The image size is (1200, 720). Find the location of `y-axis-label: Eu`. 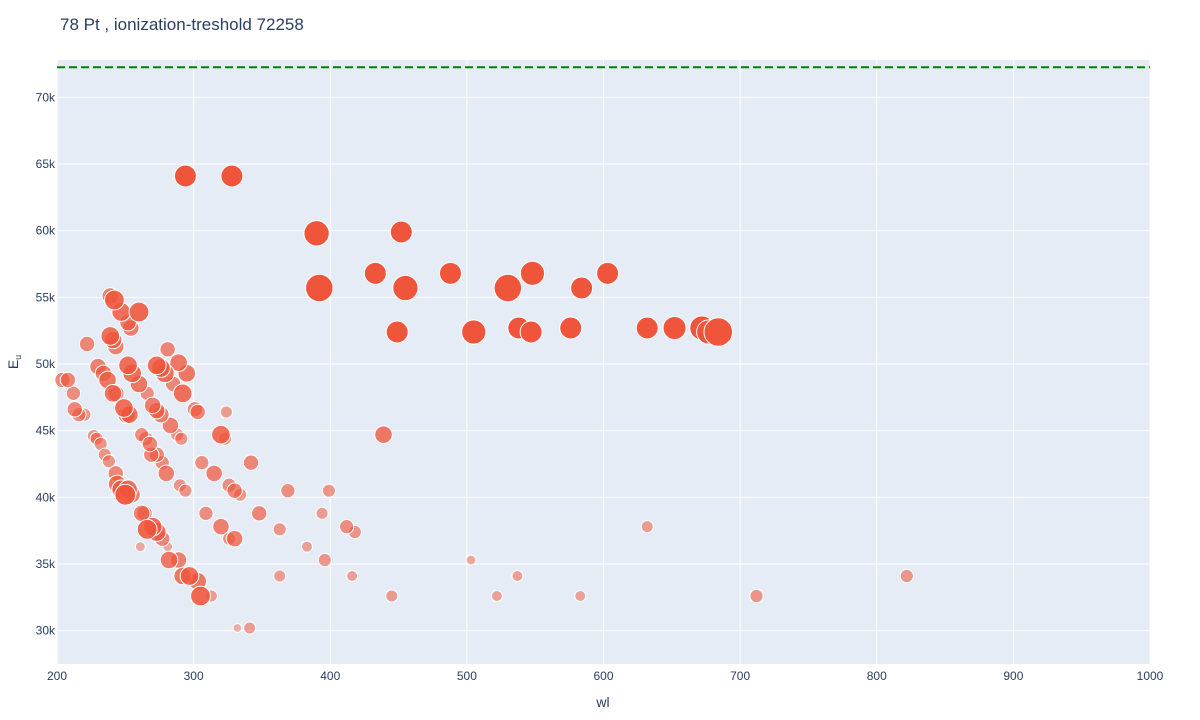

y-axis-label: Eu is located at coordinates (14, 362).